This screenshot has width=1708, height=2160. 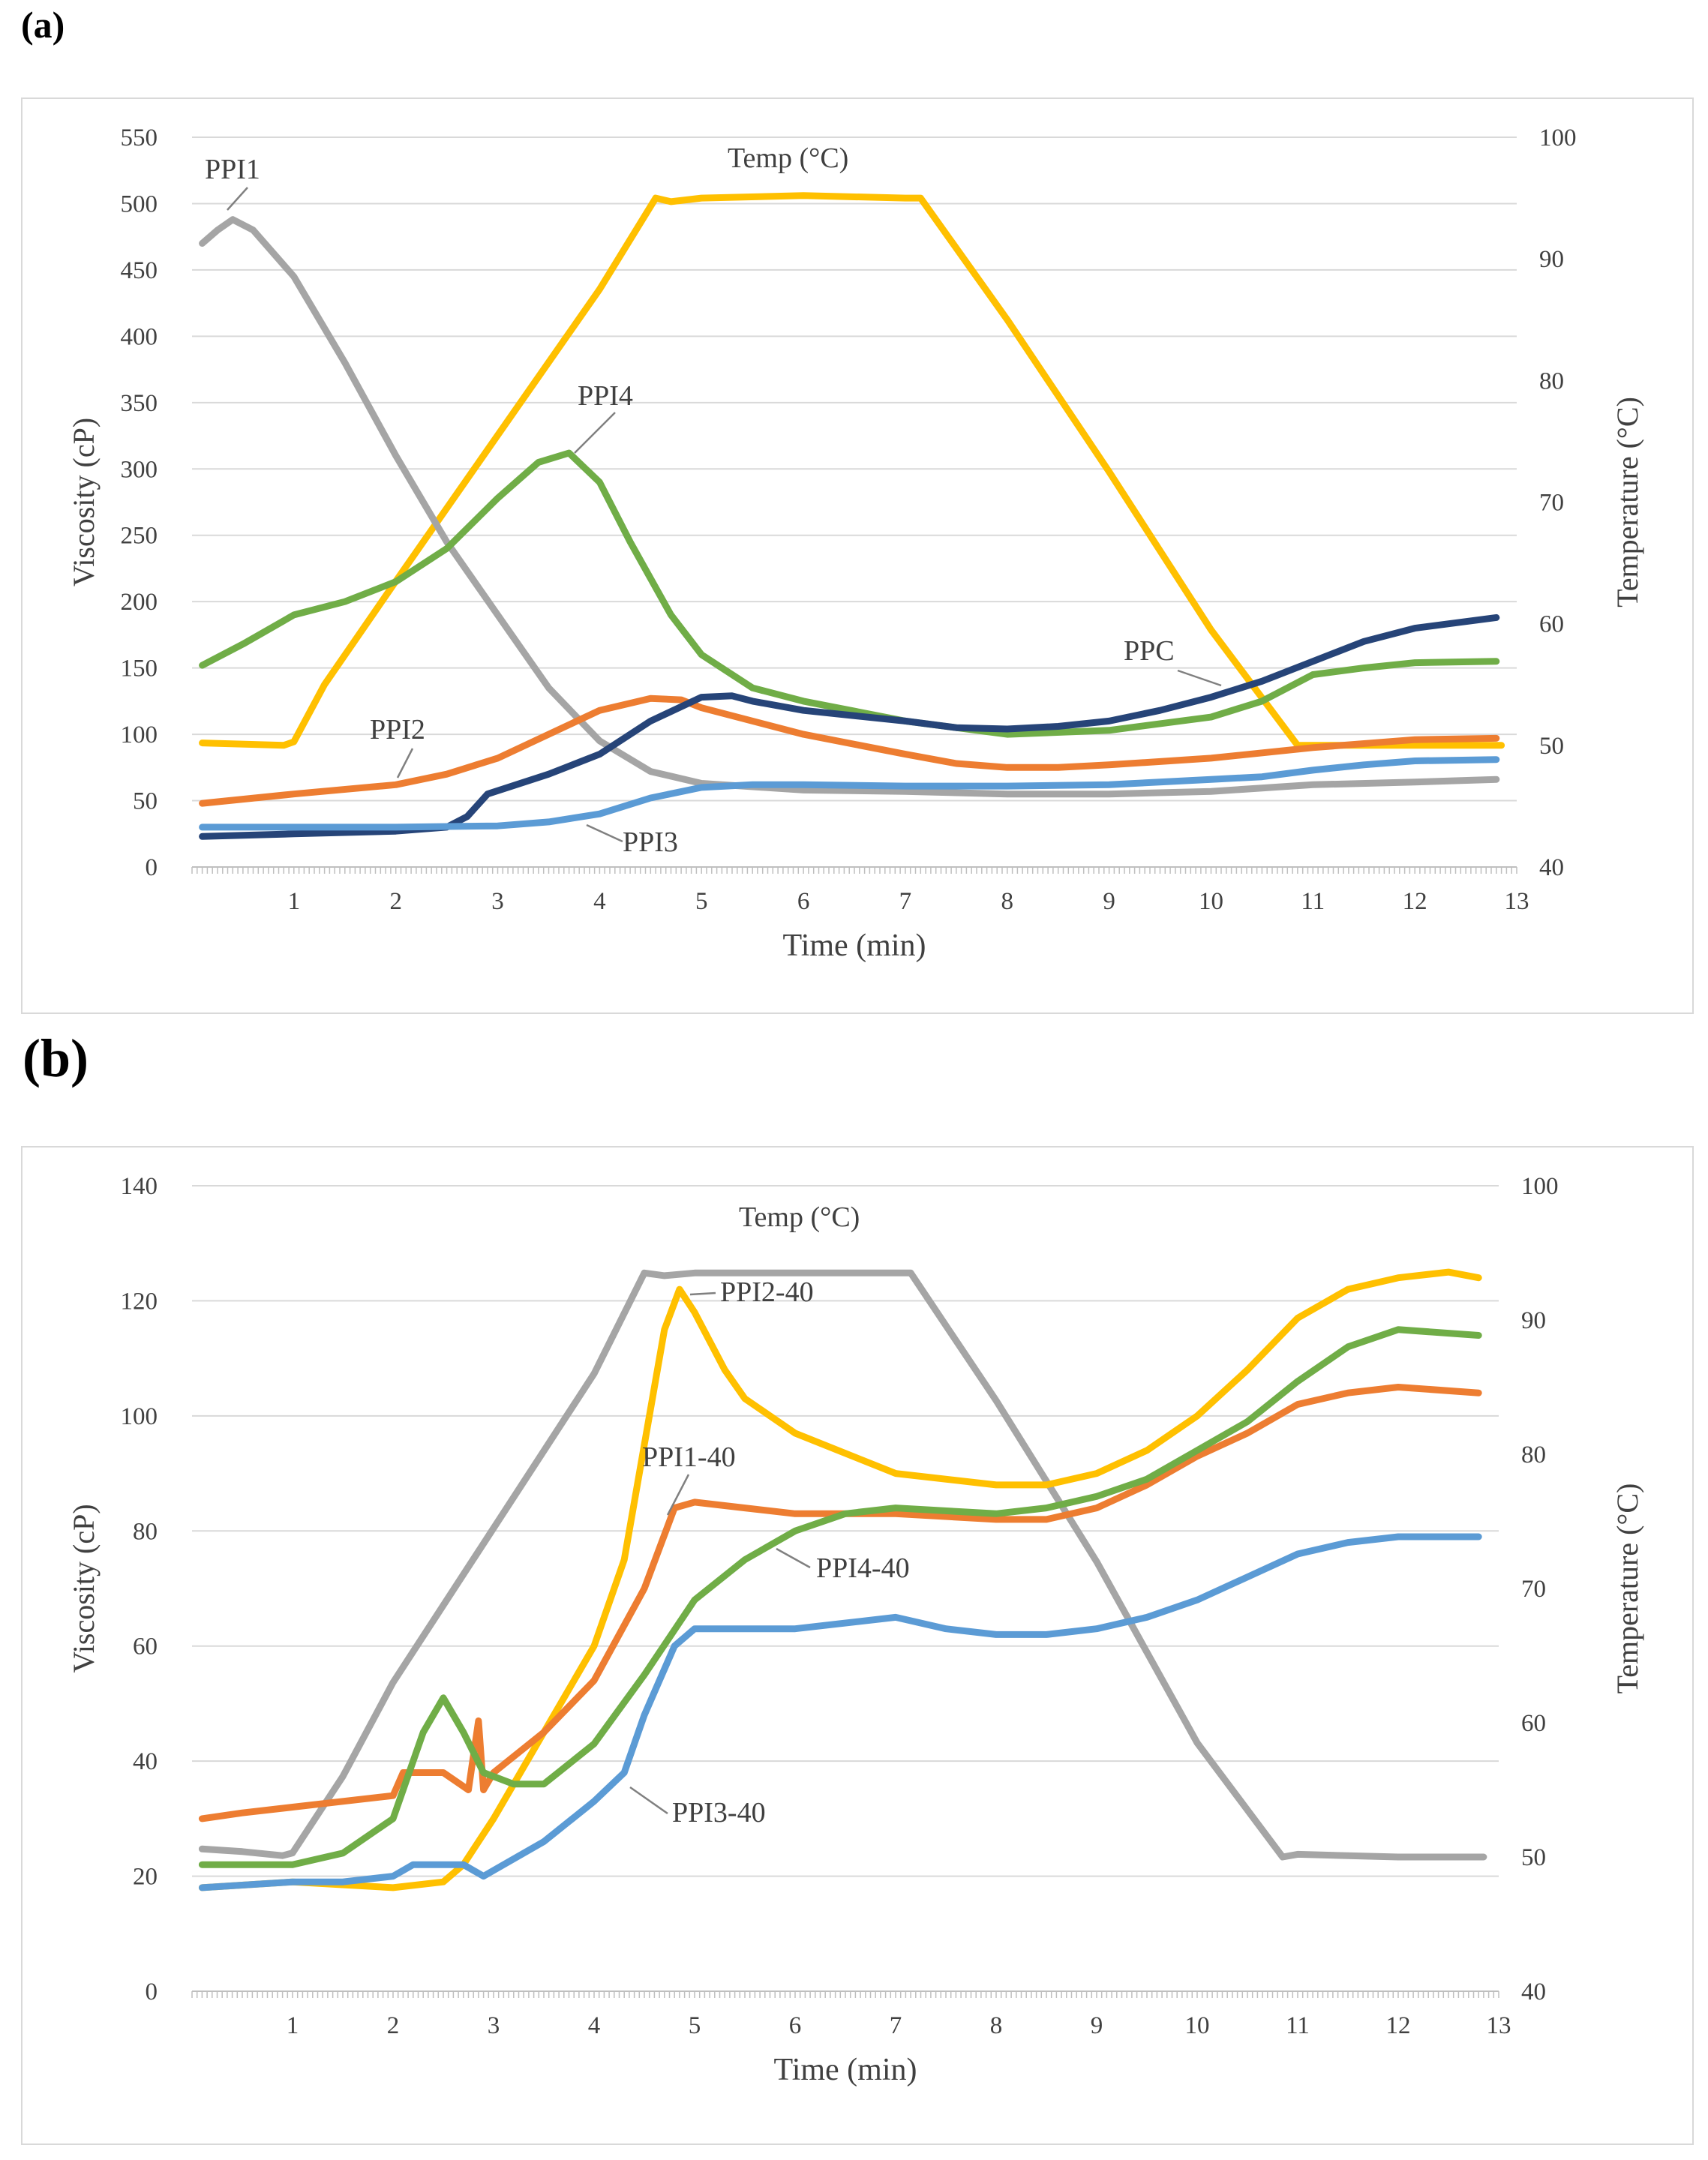 What do you see at coordinates (139, 336) in the screenshot?
I see `y-tick-label: 400` at bounding box center [139, 336].